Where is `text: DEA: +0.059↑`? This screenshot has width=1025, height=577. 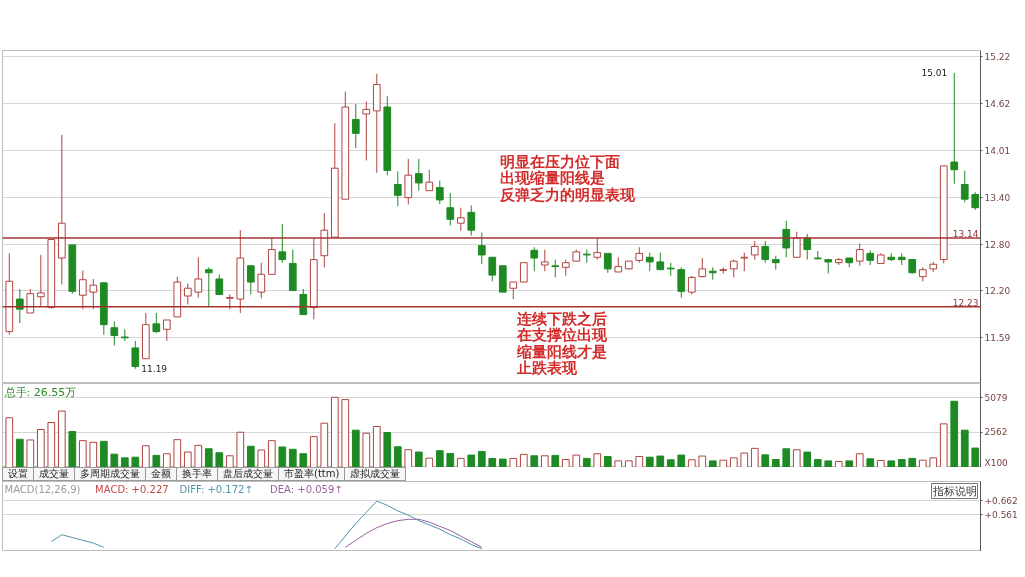
text: DEA: +0.059↑ is located at coordinates (306, 489).